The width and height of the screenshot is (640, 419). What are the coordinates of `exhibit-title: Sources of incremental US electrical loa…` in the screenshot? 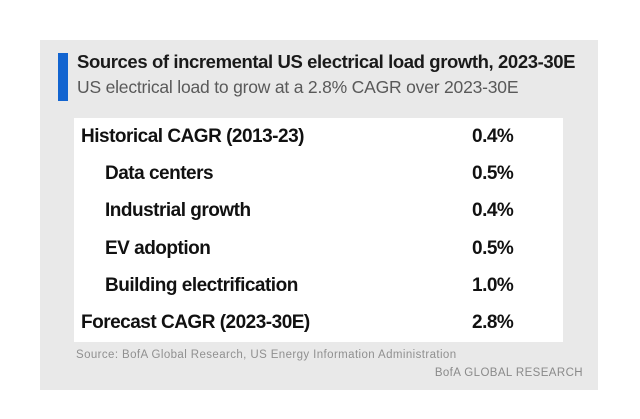 It's located at (326, 61).